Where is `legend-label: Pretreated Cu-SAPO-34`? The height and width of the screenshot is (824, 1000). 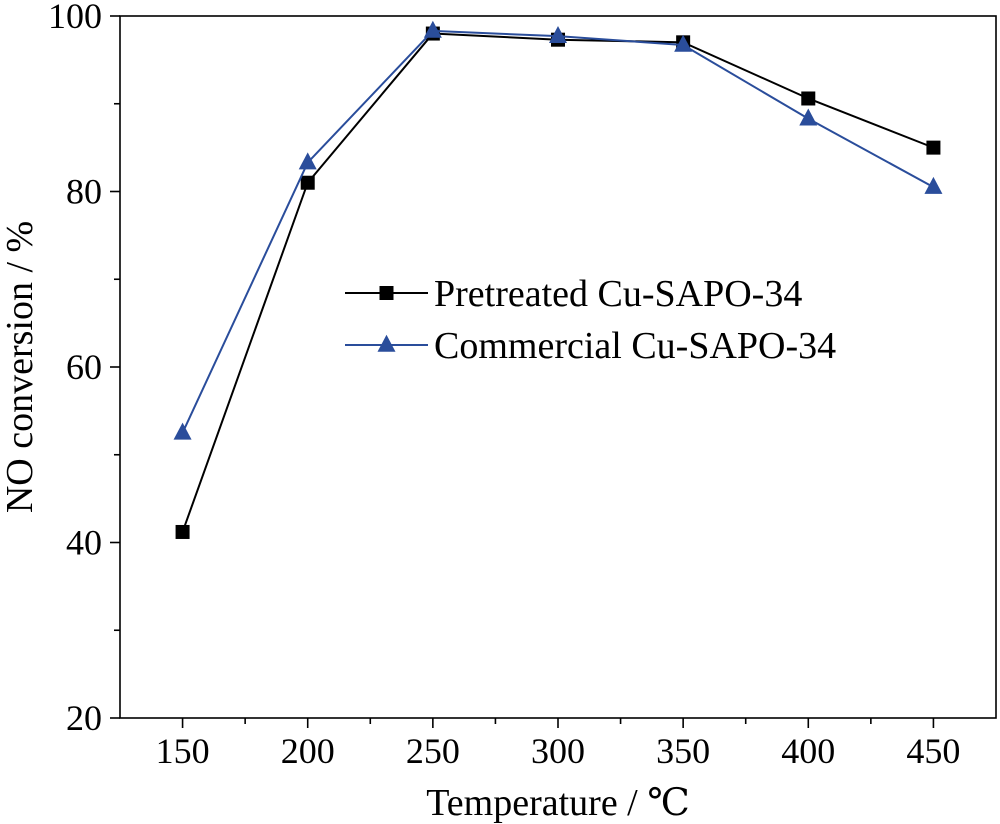 legend-label: Pretreated Cu-SAPO-34 is located at coordinates (618, 294).